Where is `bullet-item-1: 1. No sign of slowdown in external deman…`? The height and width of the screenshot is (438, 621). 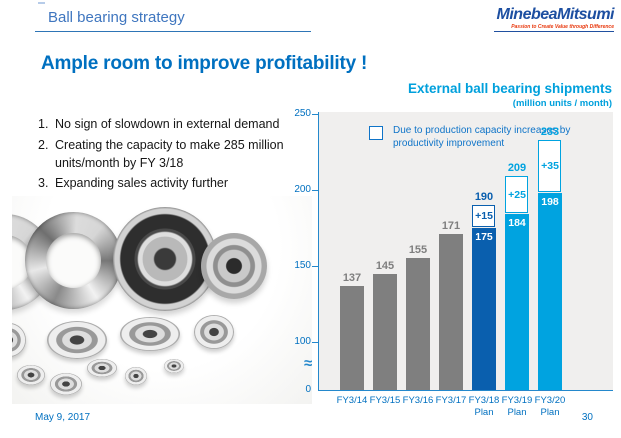 bullet-item-1: 1. No sign of slowdown in external deman… is located at coordinates (182, 125).